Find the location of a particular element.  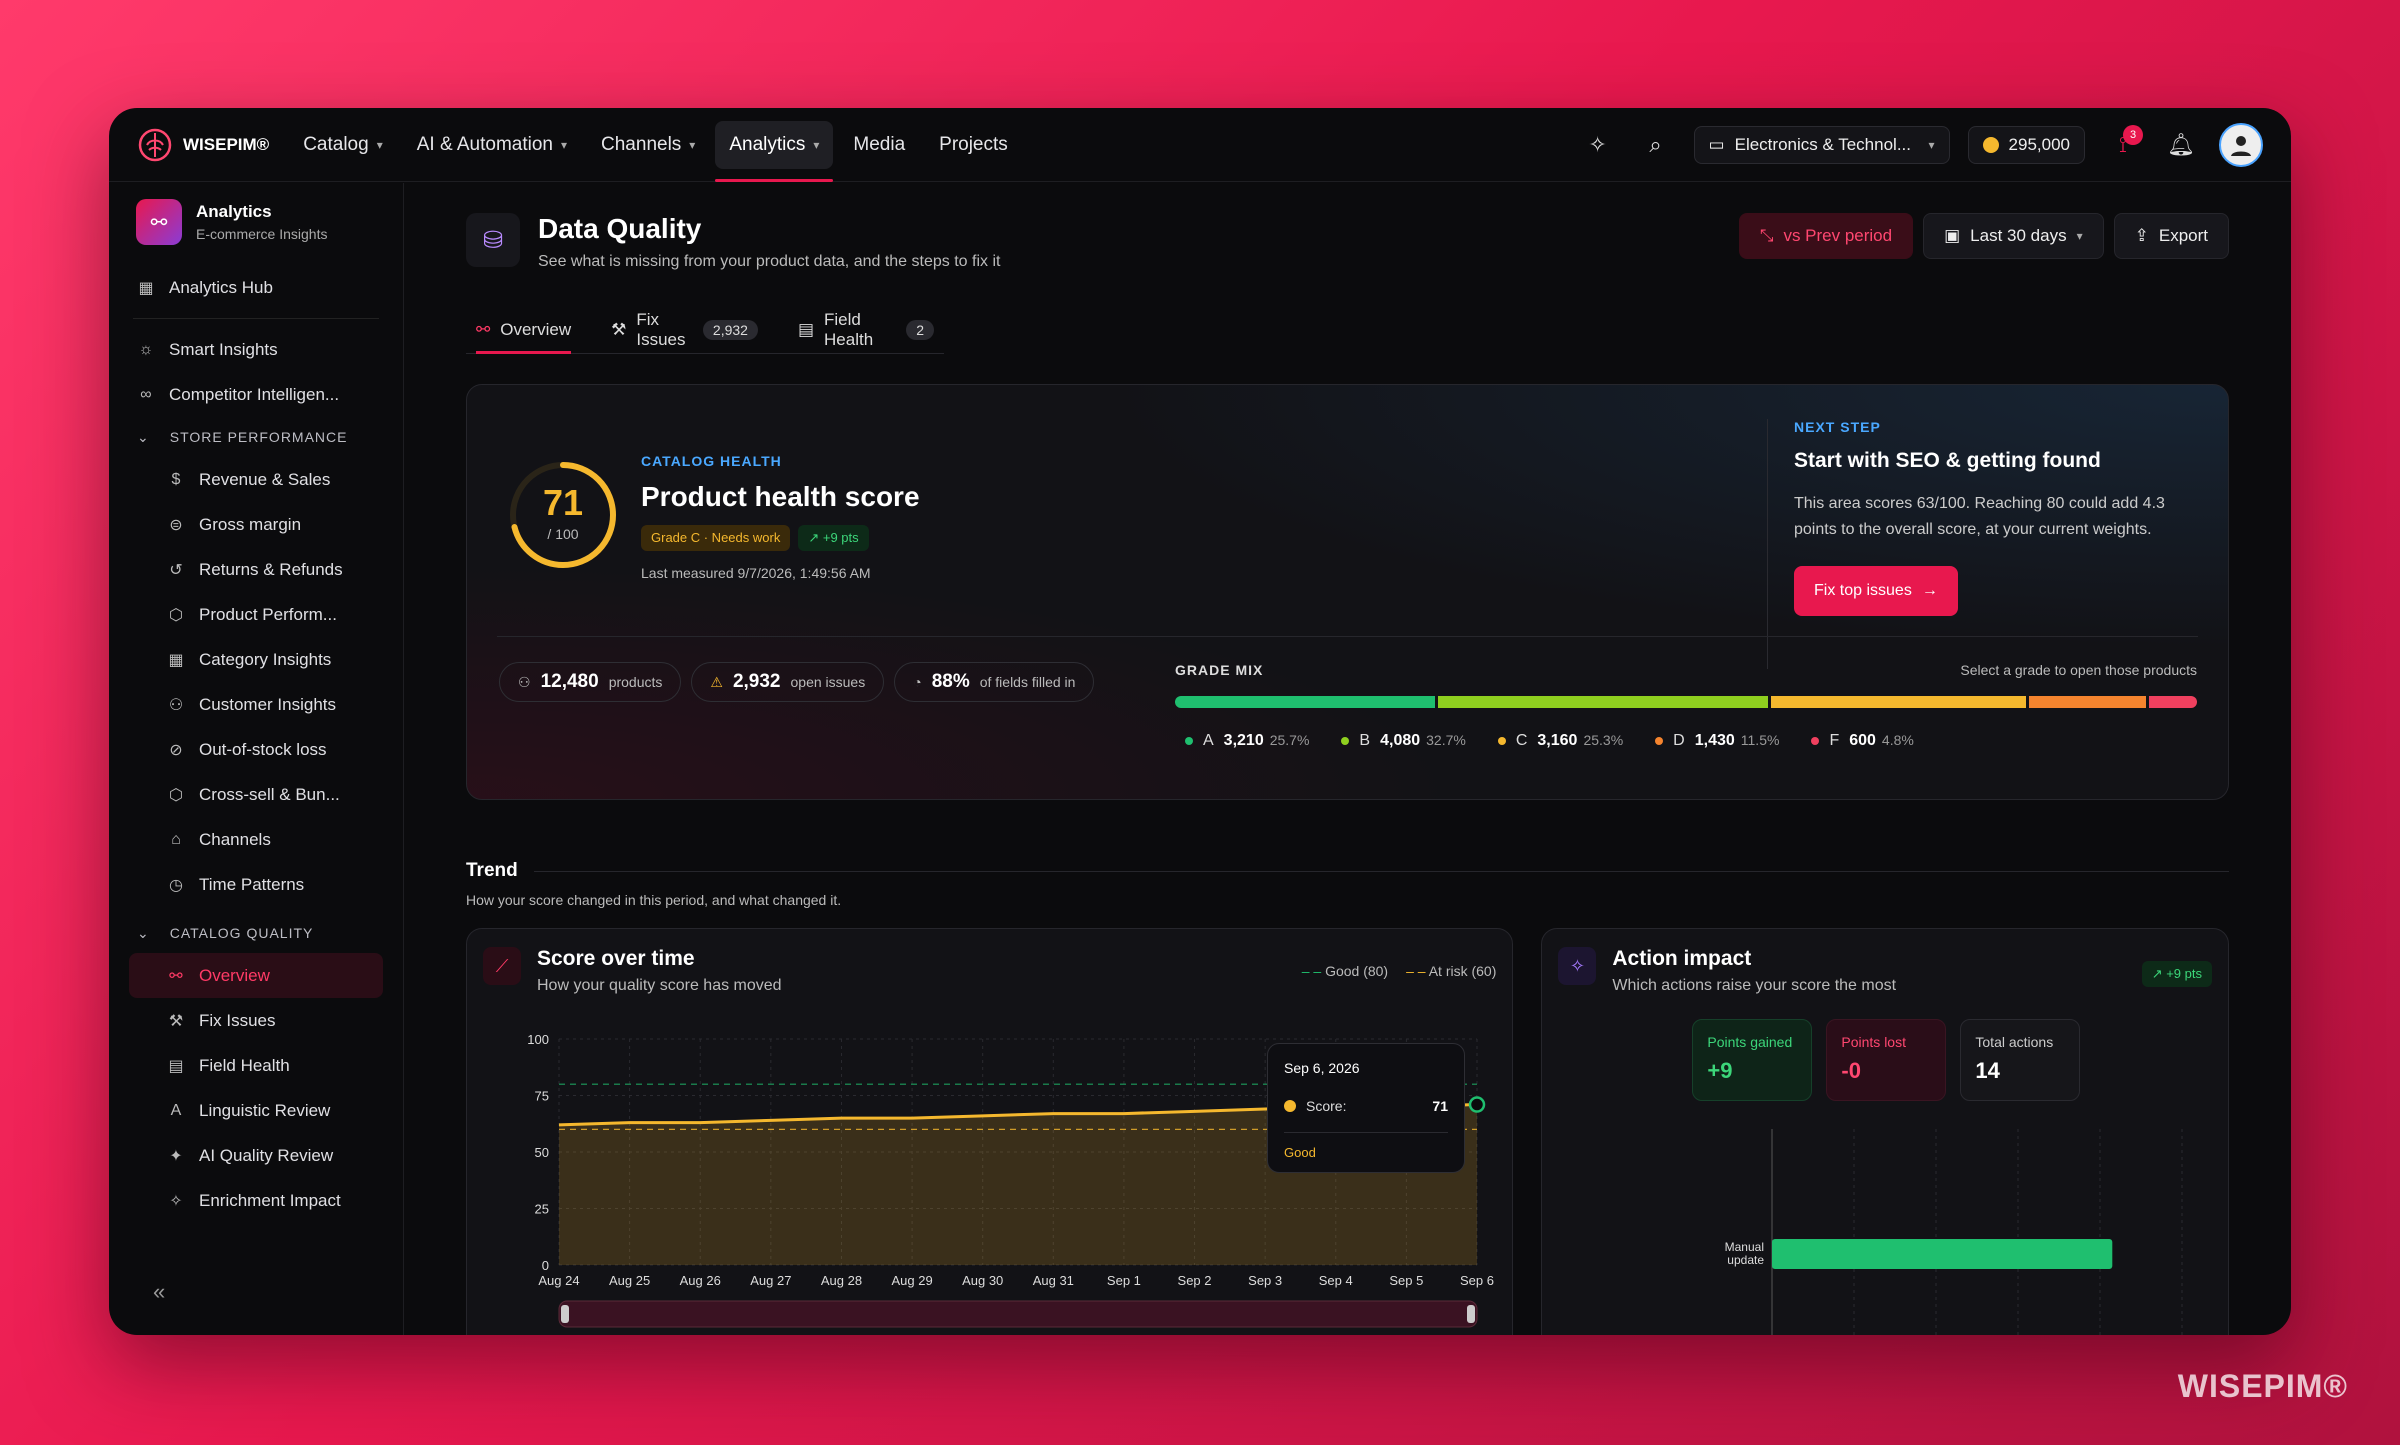

grade-legend-d: D 1,430 11.5% is located at coordinates (1717, 741).